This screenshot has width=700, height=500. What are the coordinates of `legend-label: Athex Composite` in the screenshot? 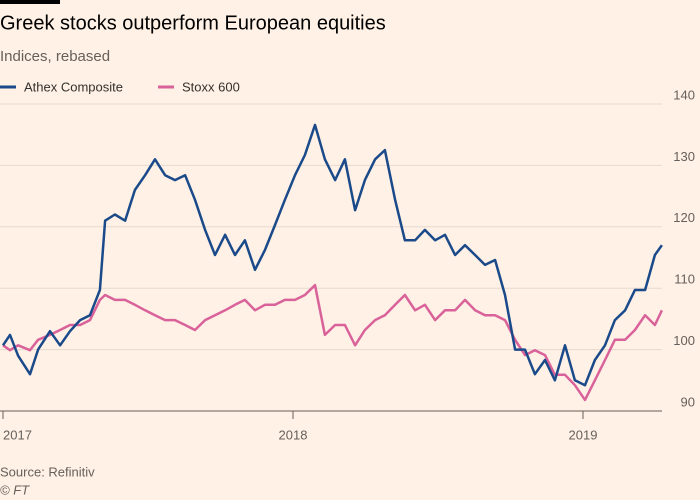 It's located at (73, 86).